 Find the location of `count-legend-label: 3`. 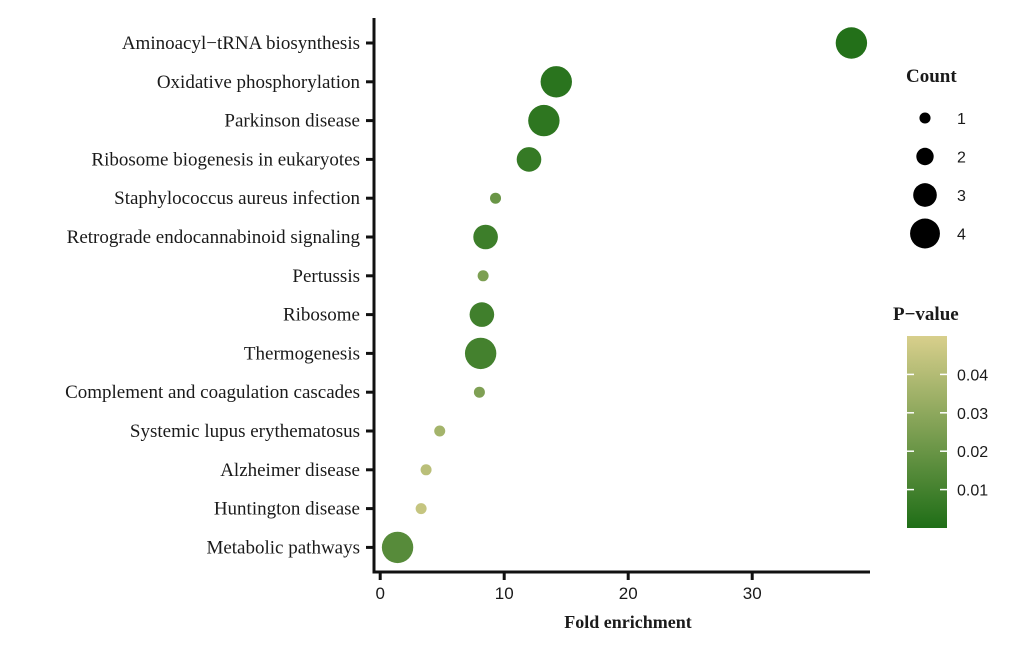

count-legend-label: 3 is located at coordinates (961, 196).